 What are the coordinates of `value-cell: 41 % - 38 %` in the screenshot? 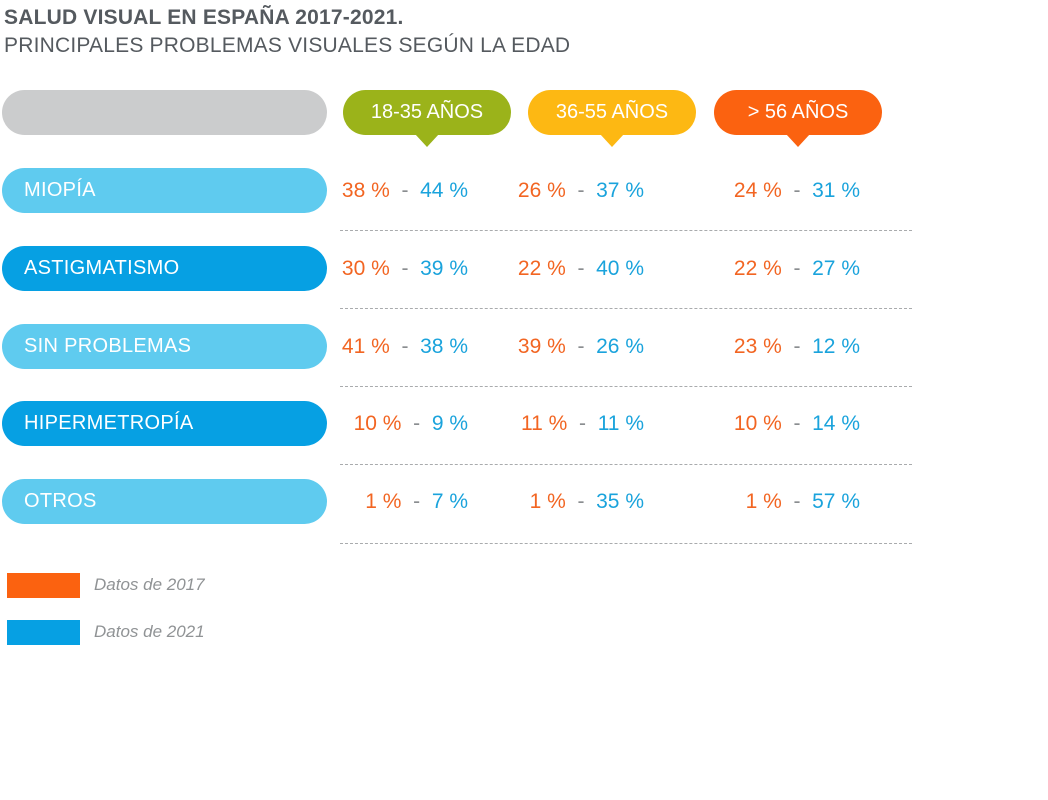 It's located at (405, 347).